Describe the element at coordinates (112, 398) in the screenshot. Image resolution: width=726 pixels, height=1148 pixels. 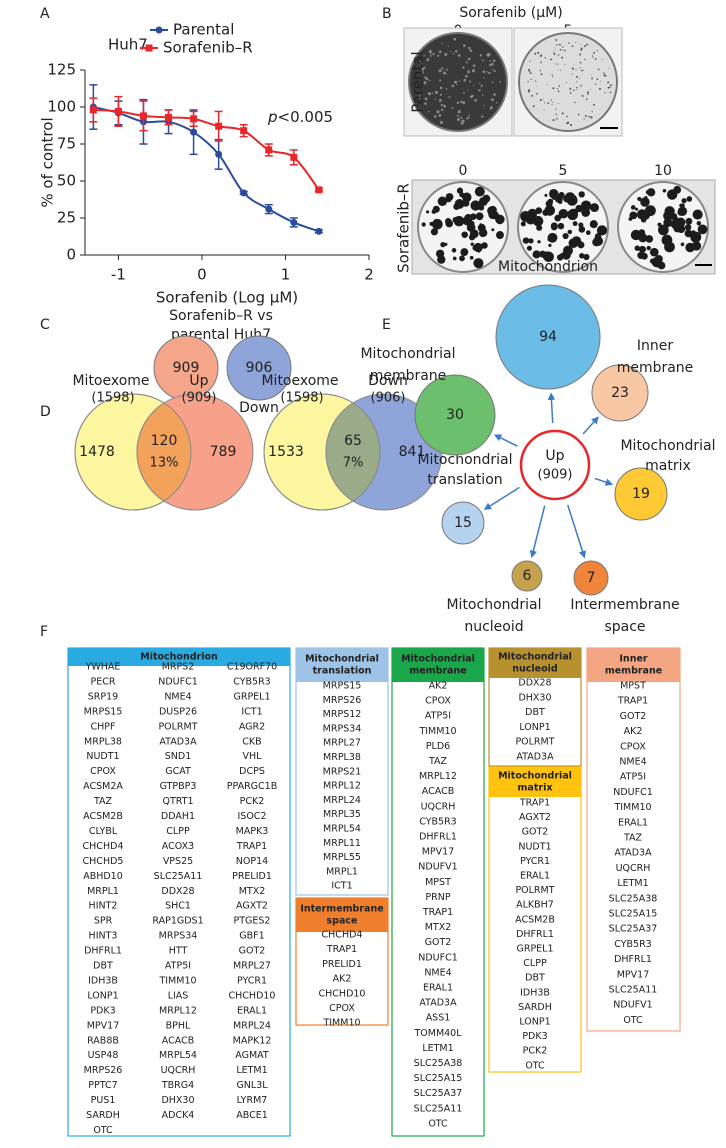
I see `venn-size: (1598)` at that location.